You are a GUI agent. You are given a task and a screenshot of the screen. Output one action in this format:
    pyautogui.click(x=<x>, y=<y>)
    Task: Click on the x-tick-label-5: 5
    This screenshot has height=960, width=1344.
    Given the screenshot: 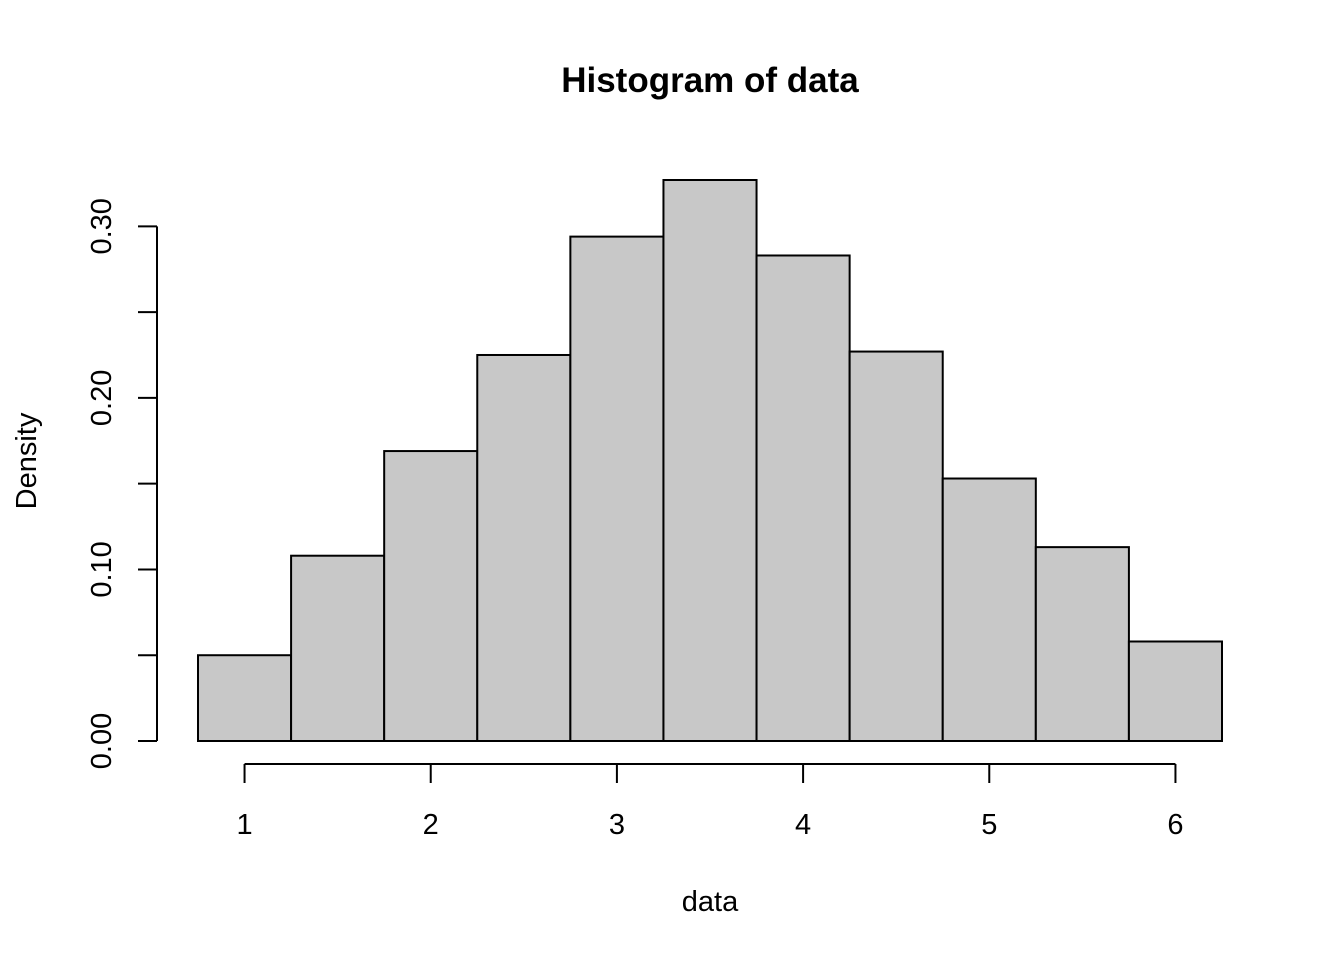 What is the action you would take?
    pyautogui.click(x=989, y=825)
    